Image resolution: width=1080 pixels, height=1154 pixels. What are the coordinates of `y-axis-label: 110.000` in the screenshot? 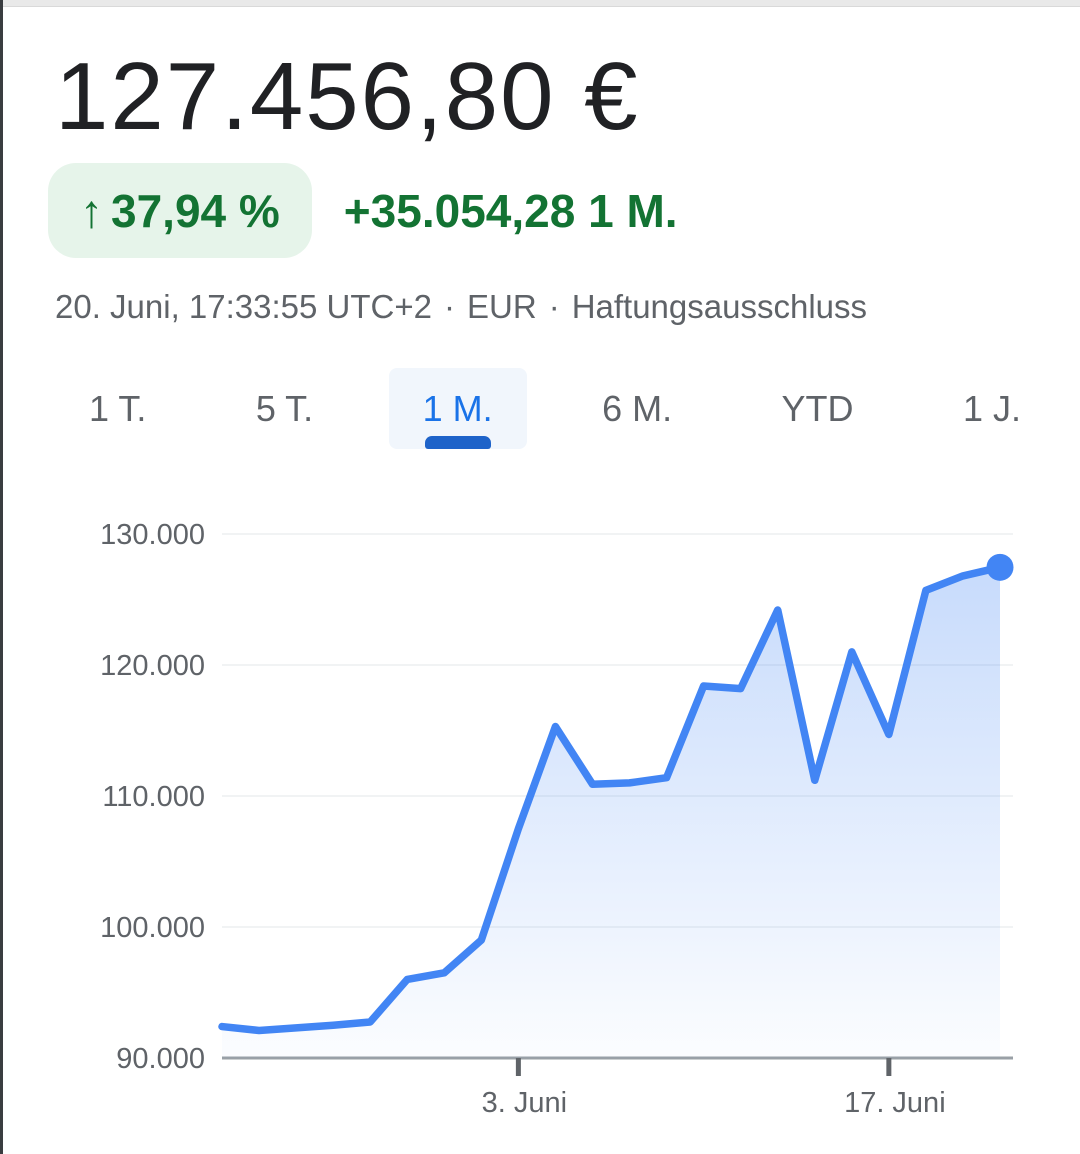 It's located at (153, 797).